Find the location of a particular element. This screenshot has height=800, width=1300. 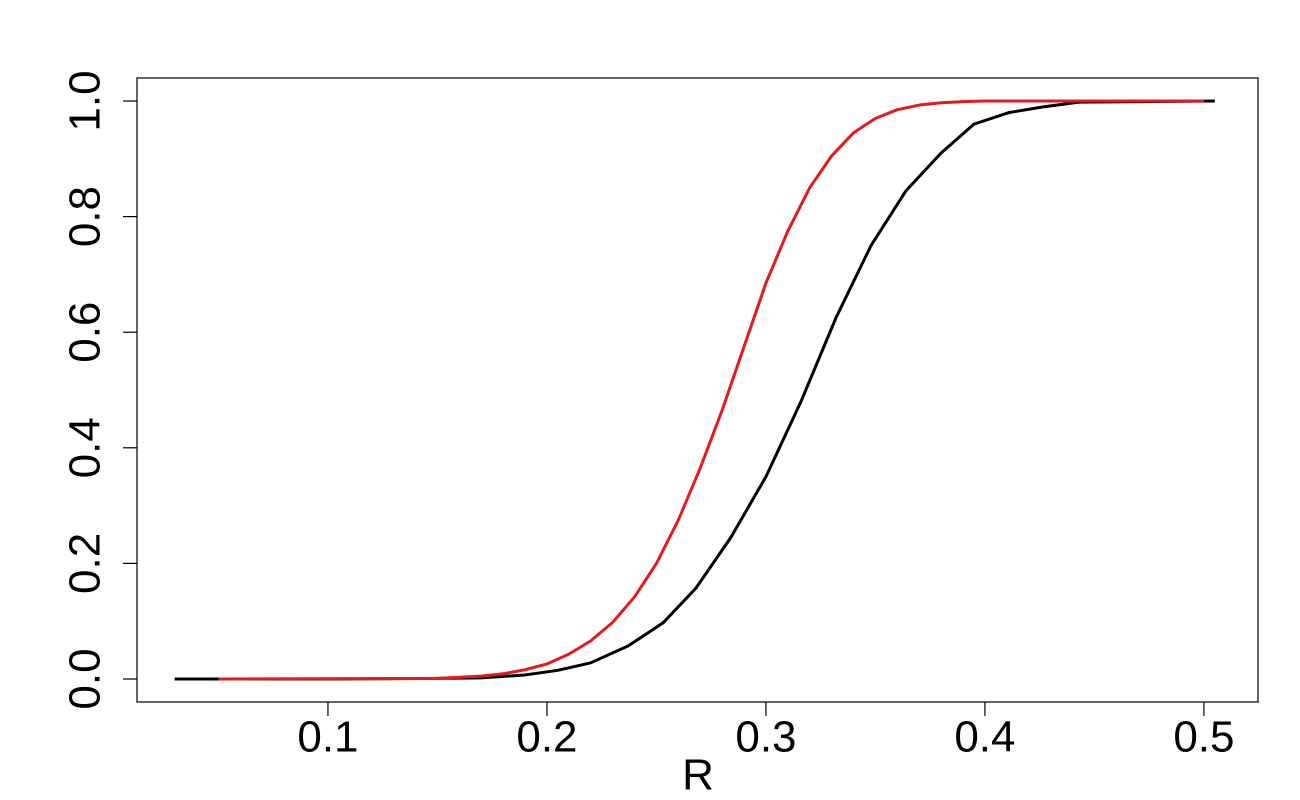

y-tick-label: 0.6 is located at coordinates (85, 332).